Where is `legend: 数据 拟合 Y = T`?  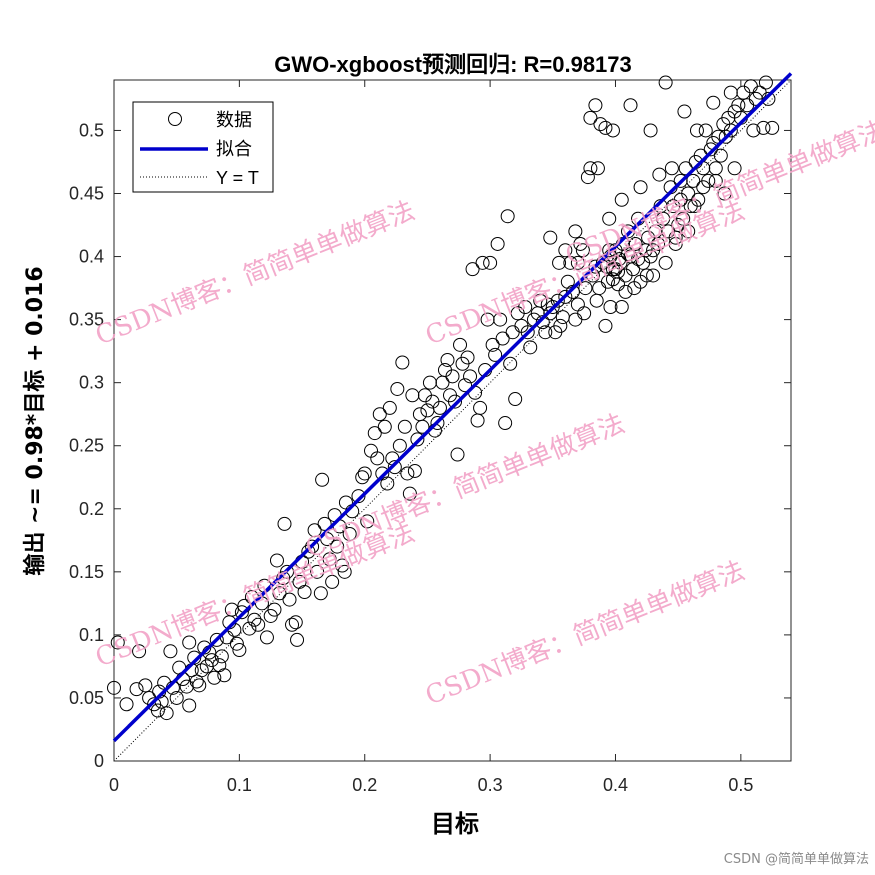
legend: 数据 拟合 Y = T is located at coordinates (203, 147).